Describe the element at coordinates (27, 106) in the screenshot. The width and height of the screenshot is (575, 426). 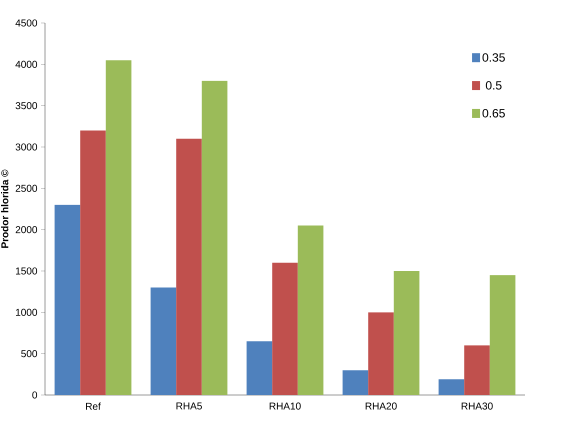
I see `y-tick-label: 3500` at that location.